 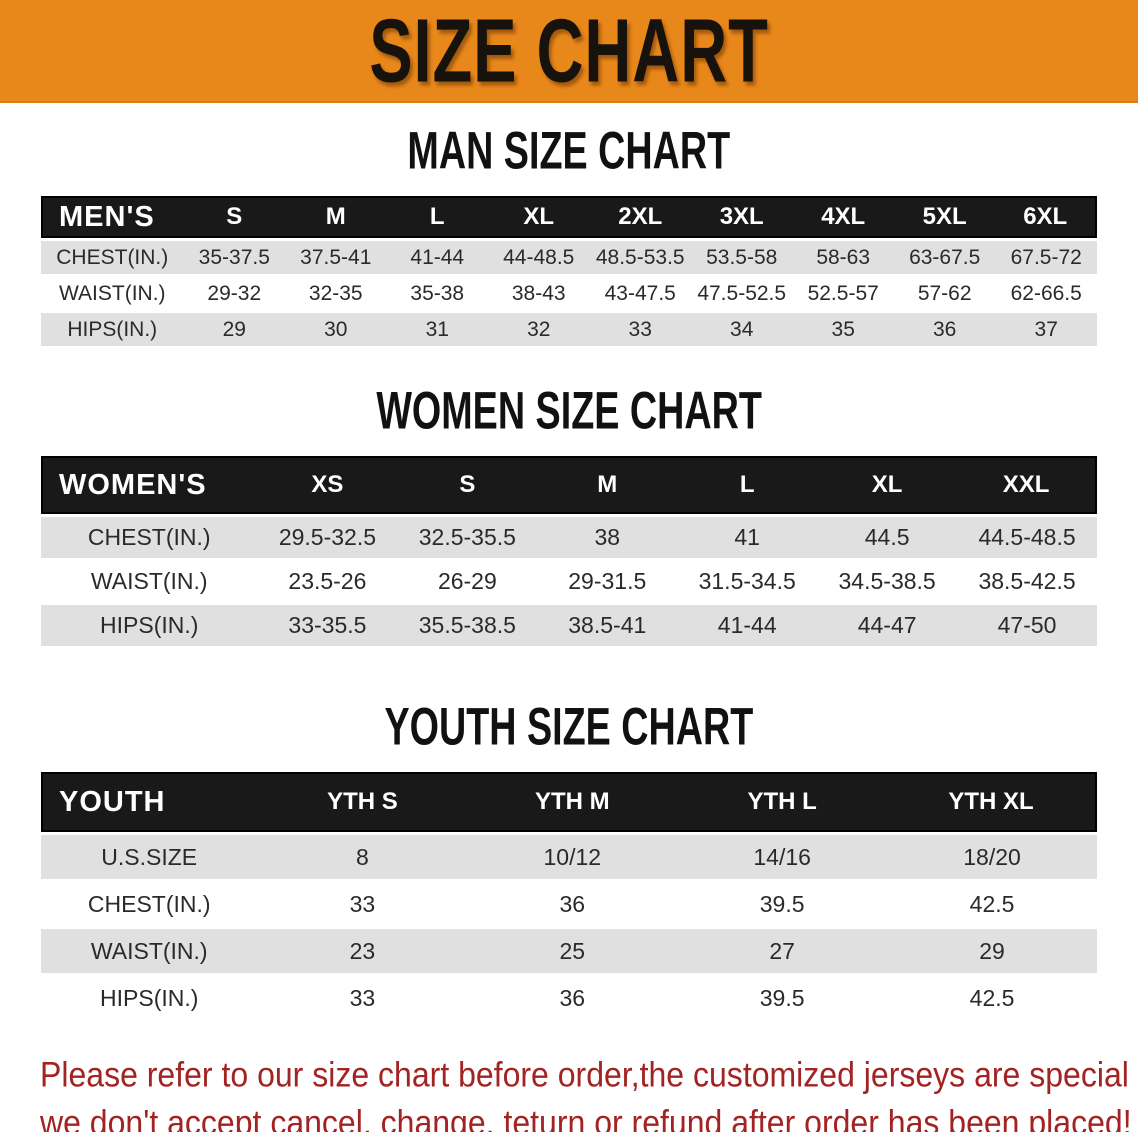 What do you see at coordinates (539, 257) in the screenshot?
I see `size-value: 44-48.5` at bounding box center [539, 257].